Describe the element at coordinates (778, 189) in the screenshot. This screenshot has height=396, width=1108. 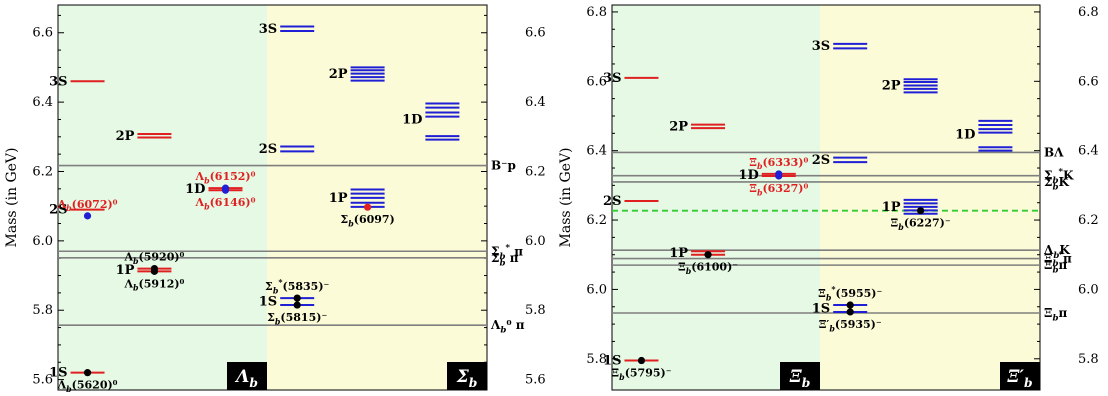
I see `experimental-label: Ξb(6327)⁰` at that location.